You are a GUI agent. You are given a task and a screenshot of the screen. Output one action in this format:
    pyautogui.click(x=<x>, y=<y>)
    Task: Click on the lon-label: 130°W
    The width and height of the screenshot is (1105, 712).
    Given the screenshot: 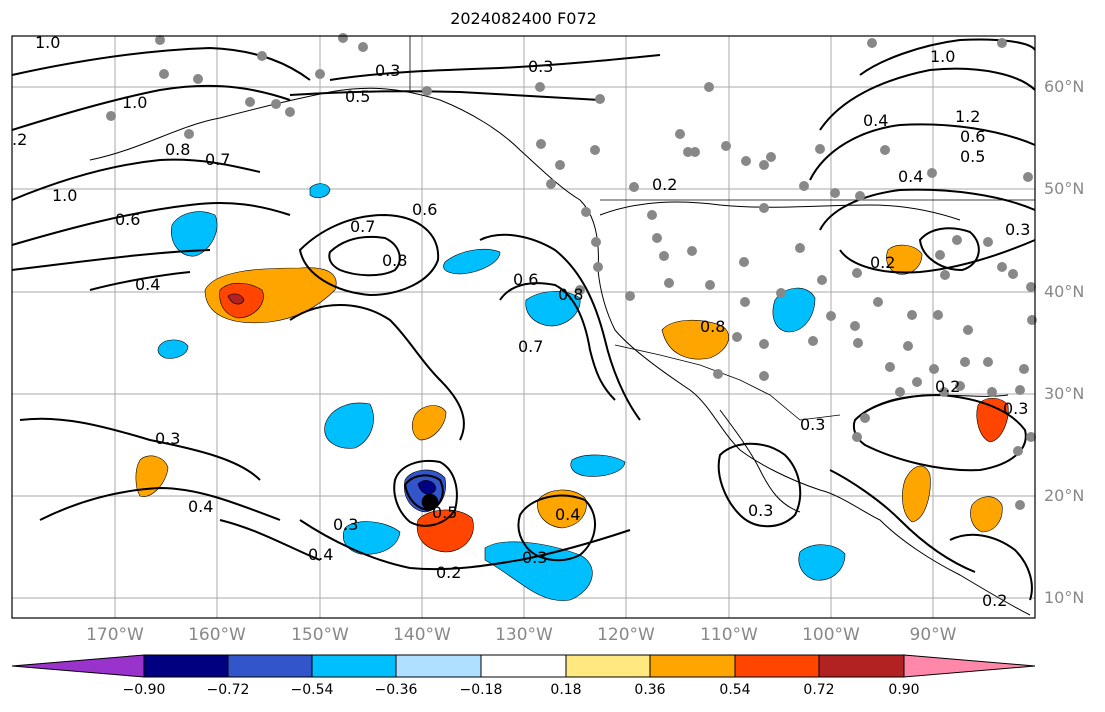 What is the action you would take?
    pyautogui.click(x=524, y=635)
    